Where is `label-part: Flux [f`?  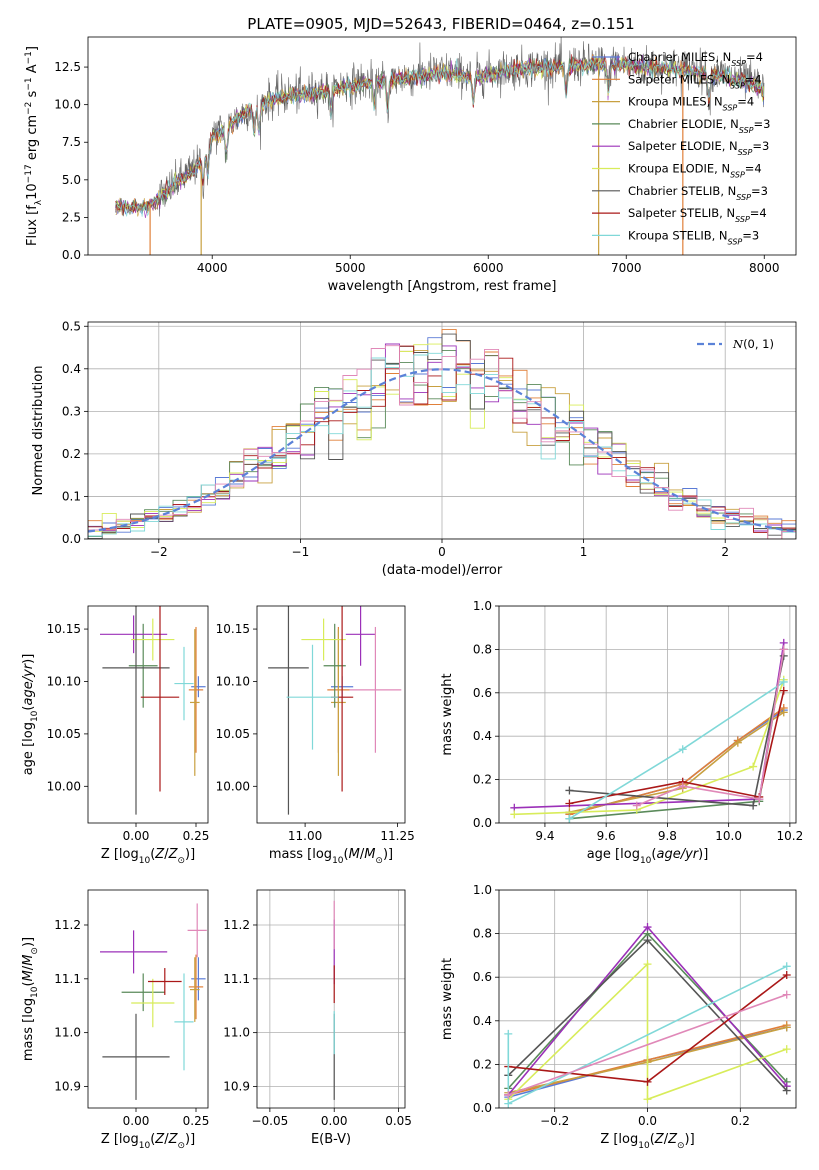
label-part: Flux [f is located at coordinates (32, 225).